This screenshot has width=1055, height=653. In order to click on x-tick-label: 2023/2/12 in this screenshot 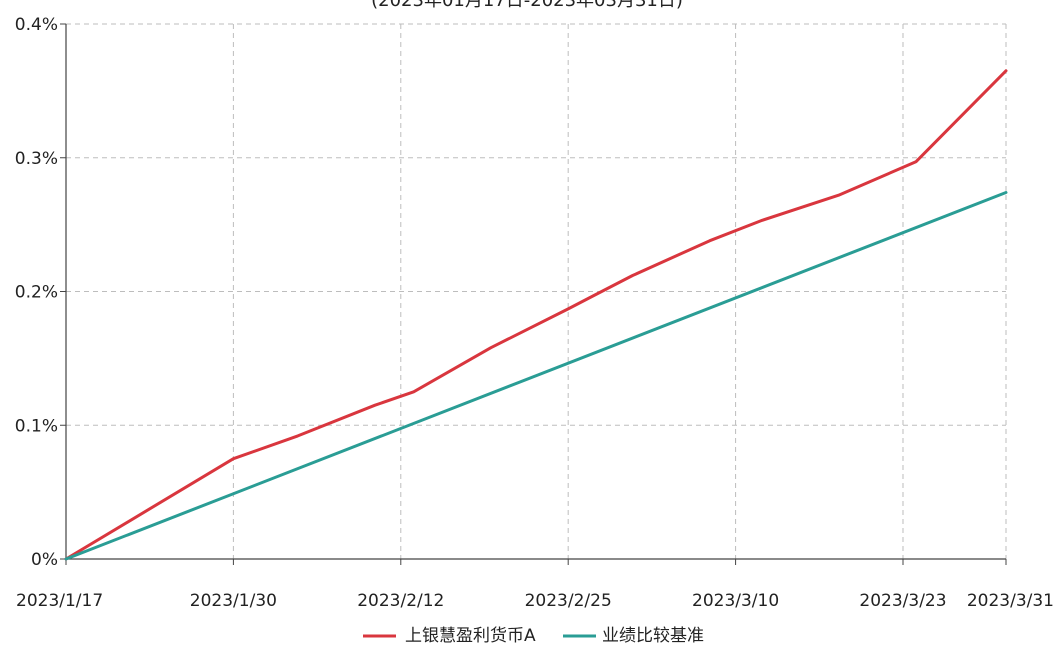, I will do `click(400, 601)`.